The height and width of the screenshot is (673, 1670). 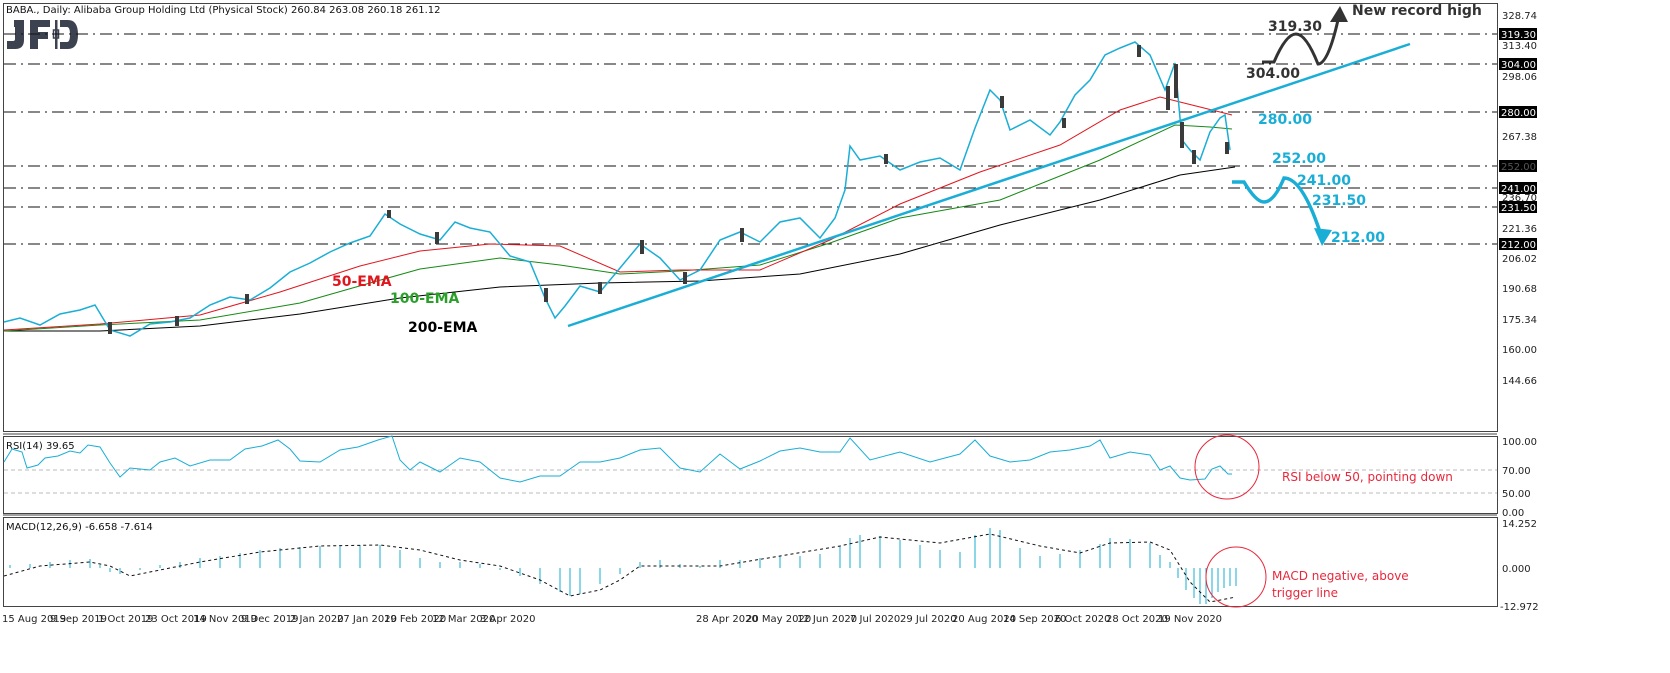 I want to click on price-tick: 144.66, so click(x=1519, y=381).